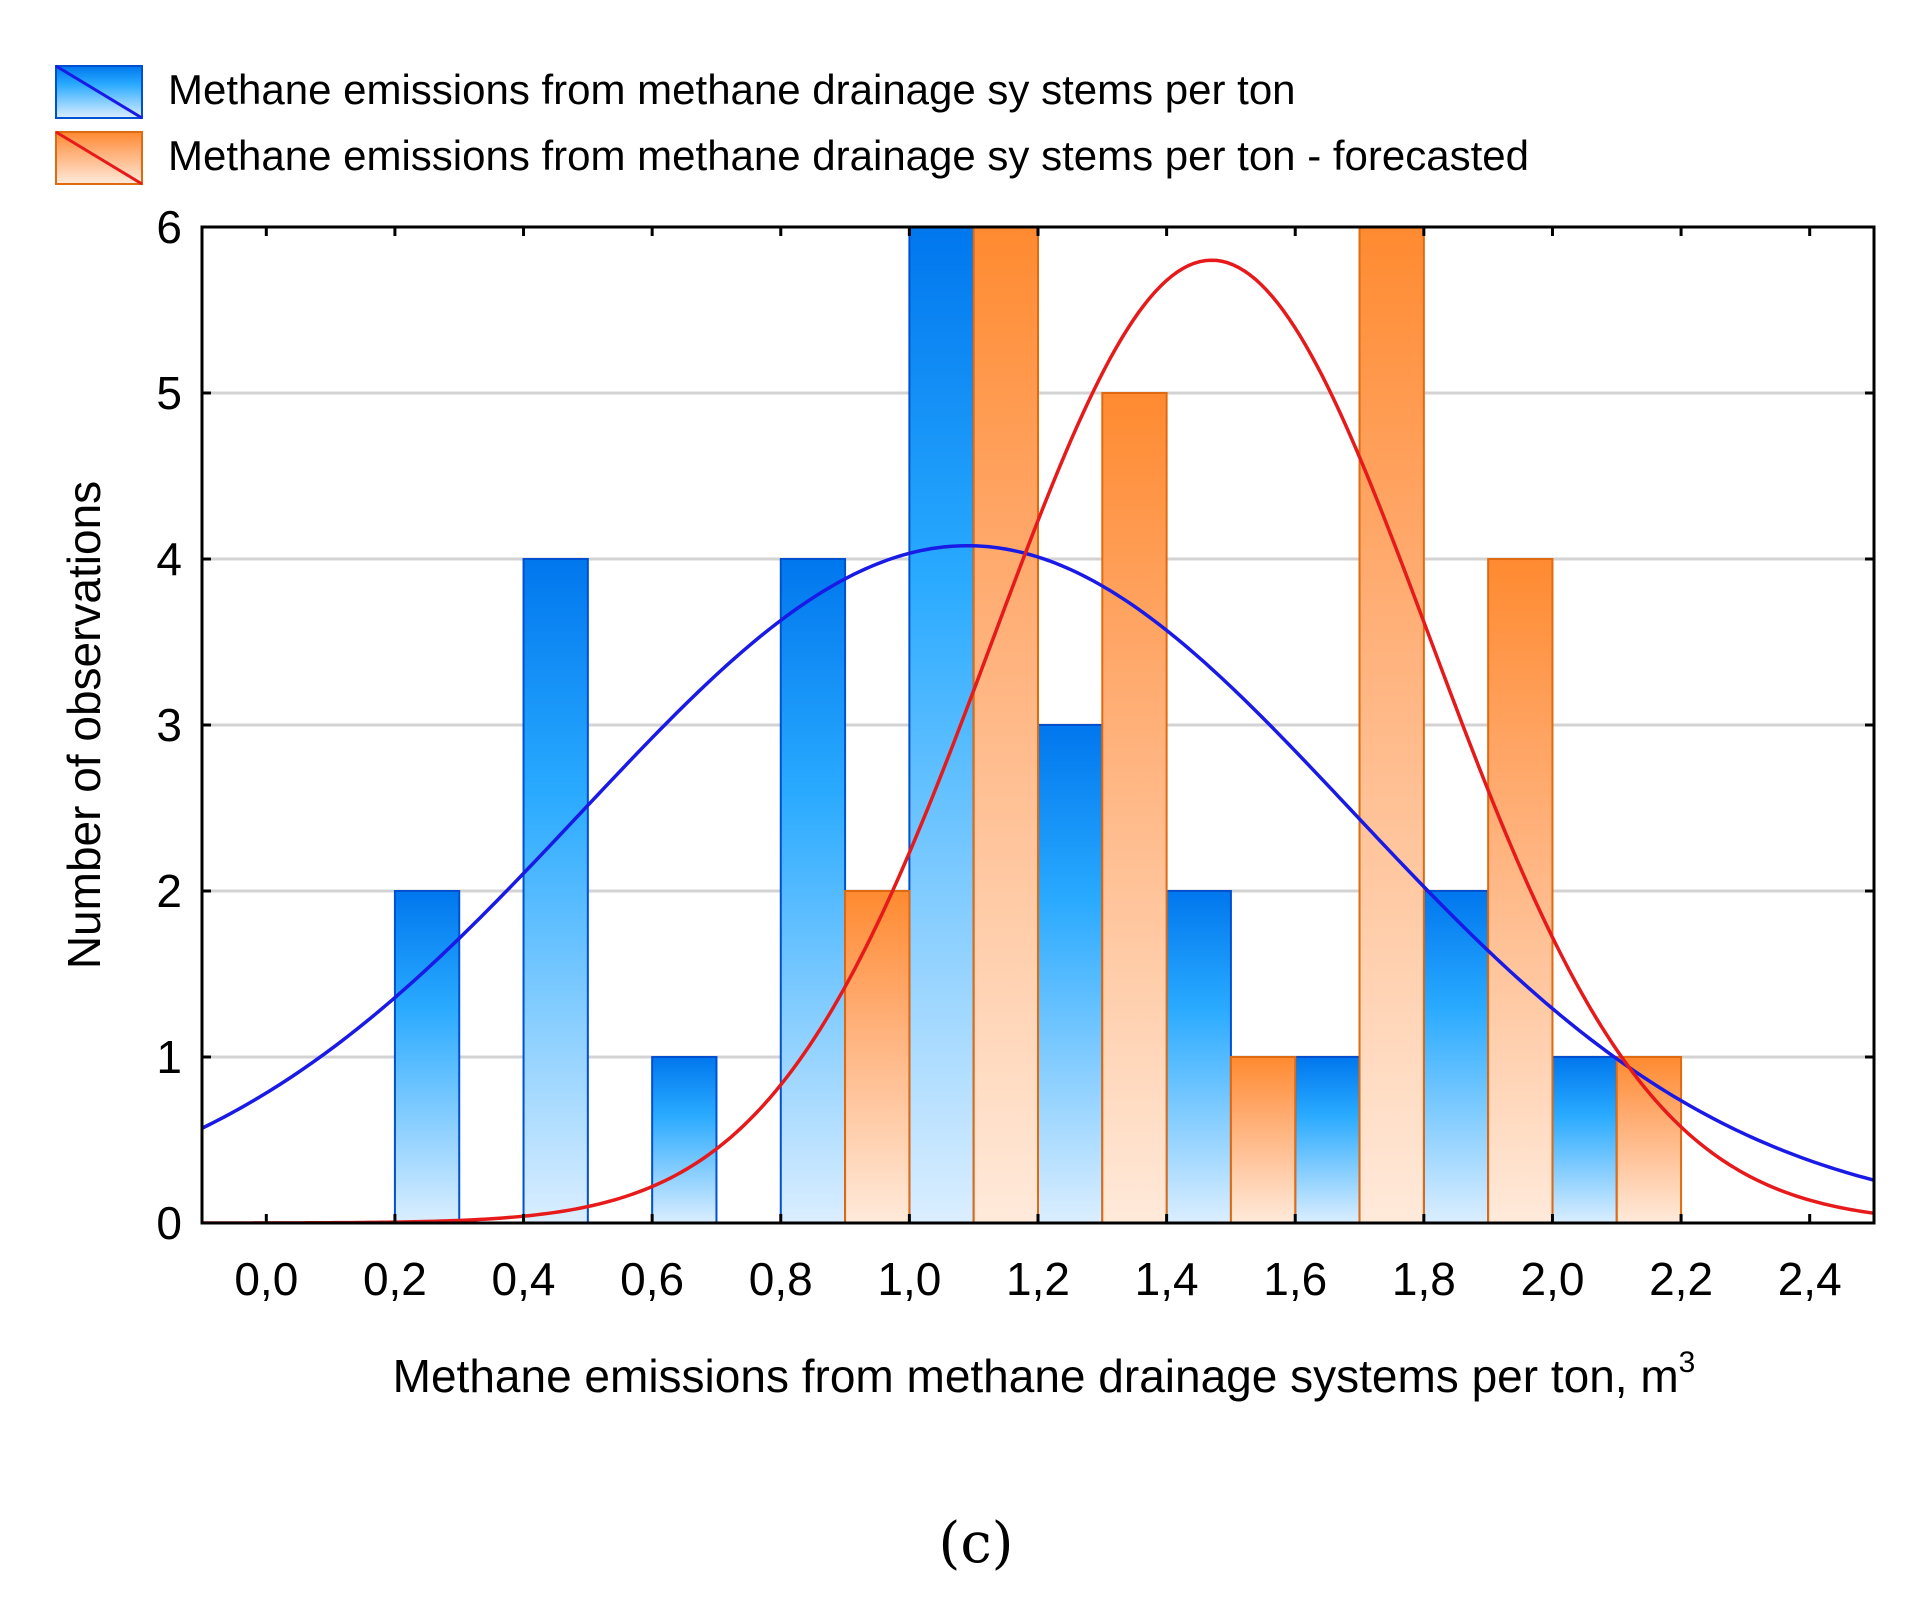  What do you see at coordinates (266, 1279) in the screenshot?
I see `x-tick-label-0: 0,0` at bounding box center [266, 1279].